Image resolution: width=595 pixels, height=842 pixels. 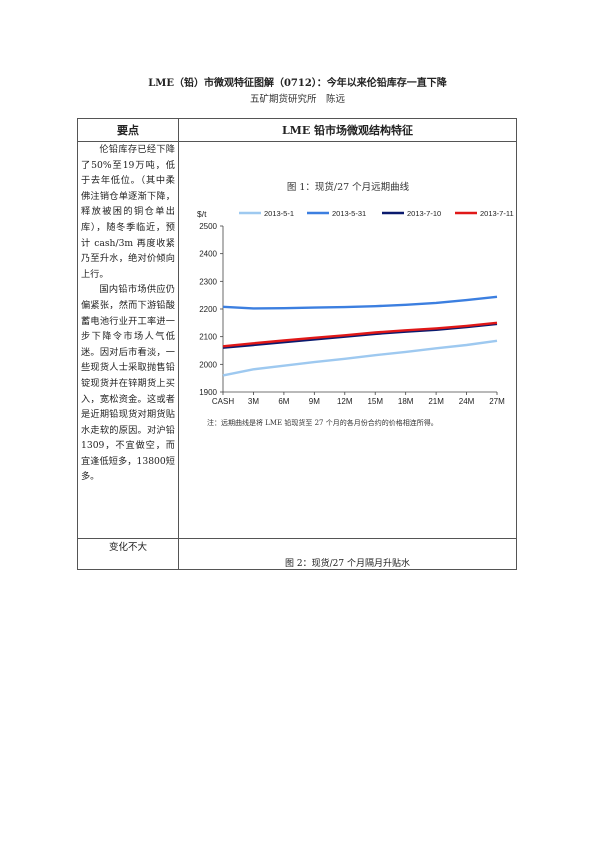 I want to click on legend-label: 2013-5-31, so click(x=349, y=213).